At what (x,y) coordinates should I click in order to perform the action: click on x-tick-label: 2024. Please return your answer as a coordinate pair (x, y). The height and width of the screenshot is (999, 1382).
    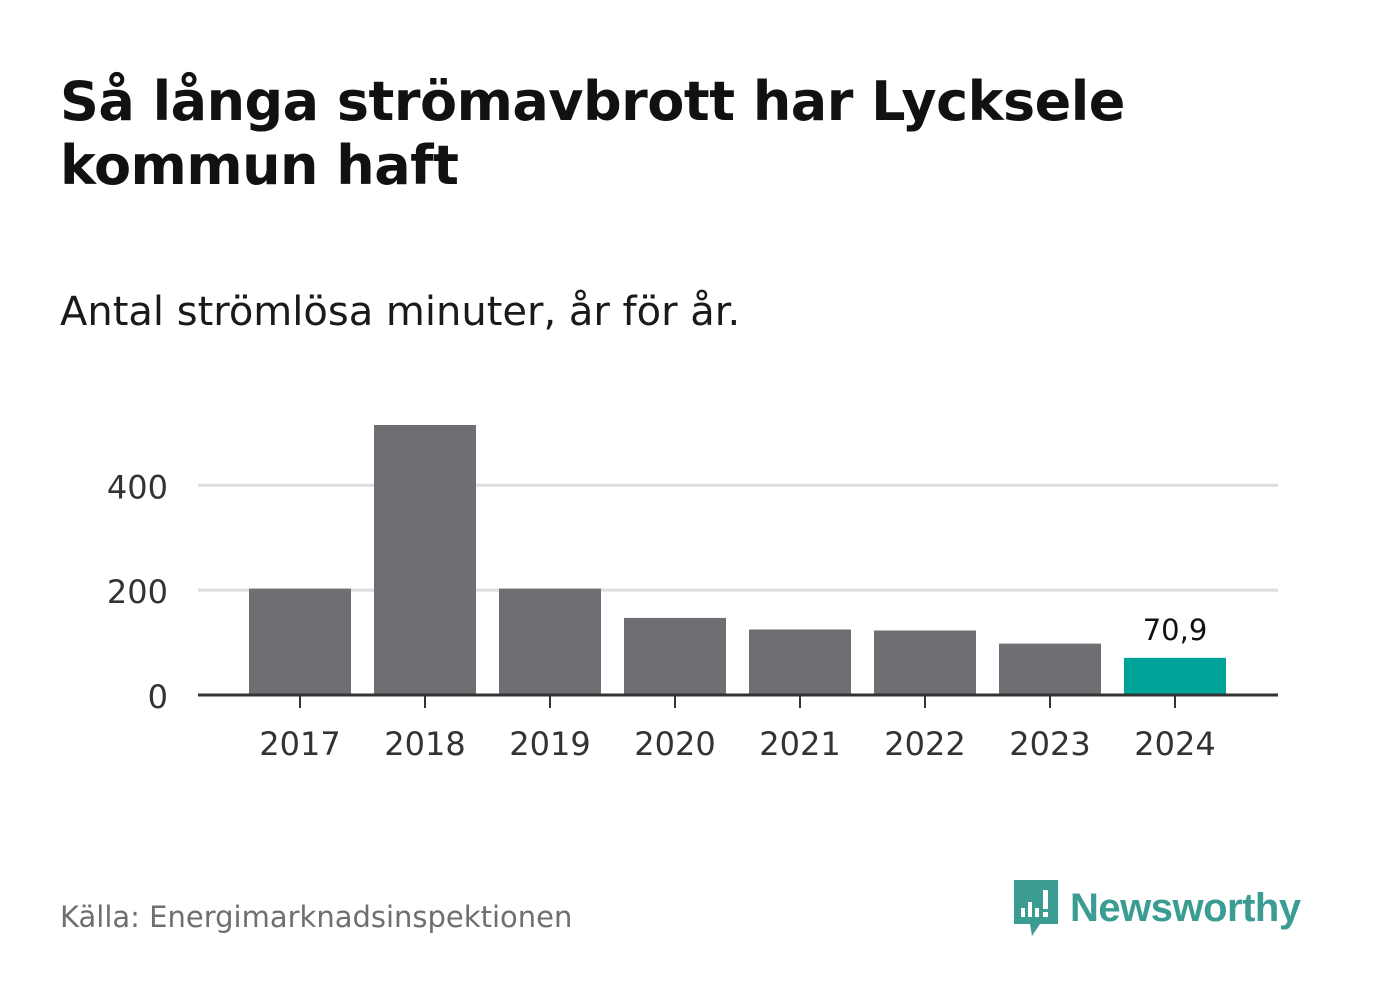
    Looking at the image, I should click on (1174, 744).